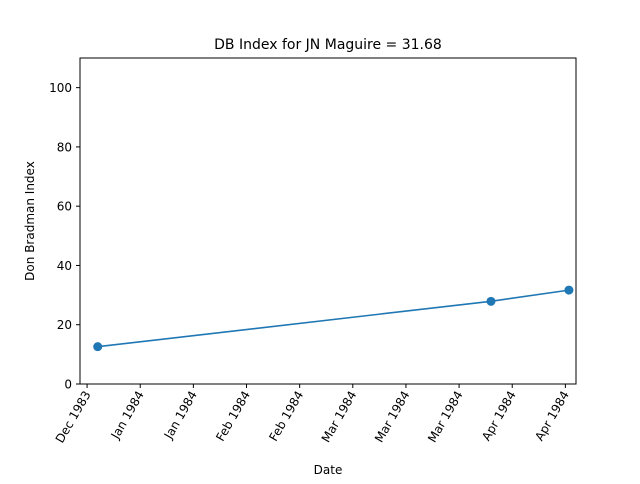 Image resolution: width=640 pixels, height=484 pixels. Describe the element at coordinates (64, 266) in the screenshot. I see `y-tick-label: 40` at that location.